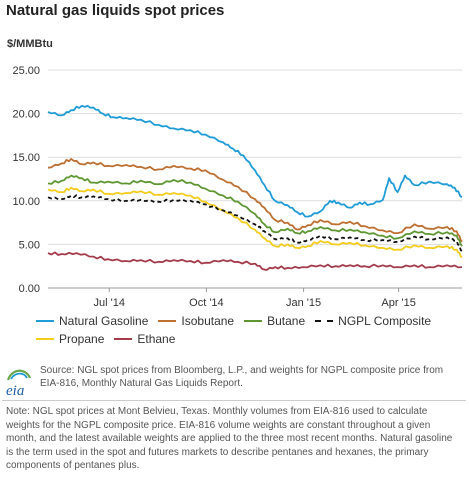 This screenshot has width=469, height=482. I want to click on series-line-propane, so click(255, 222).